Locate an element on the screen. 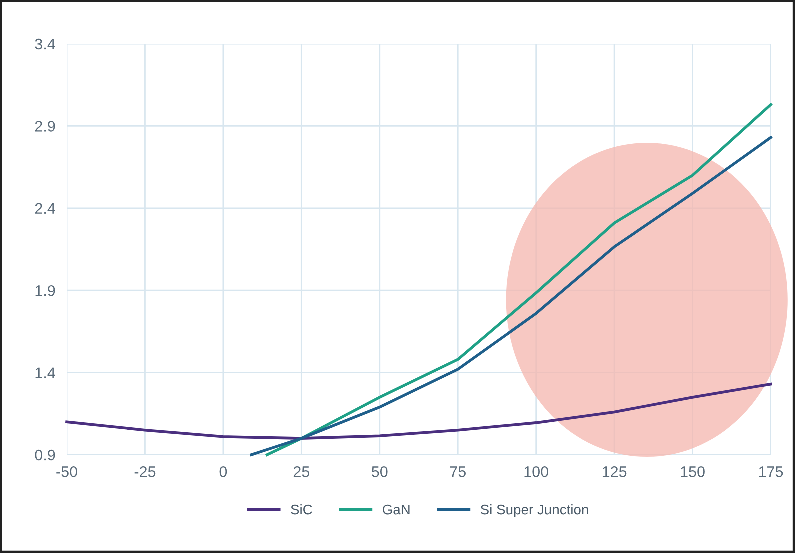  x-tick-label: -25 is located at coordinates (145, 472).